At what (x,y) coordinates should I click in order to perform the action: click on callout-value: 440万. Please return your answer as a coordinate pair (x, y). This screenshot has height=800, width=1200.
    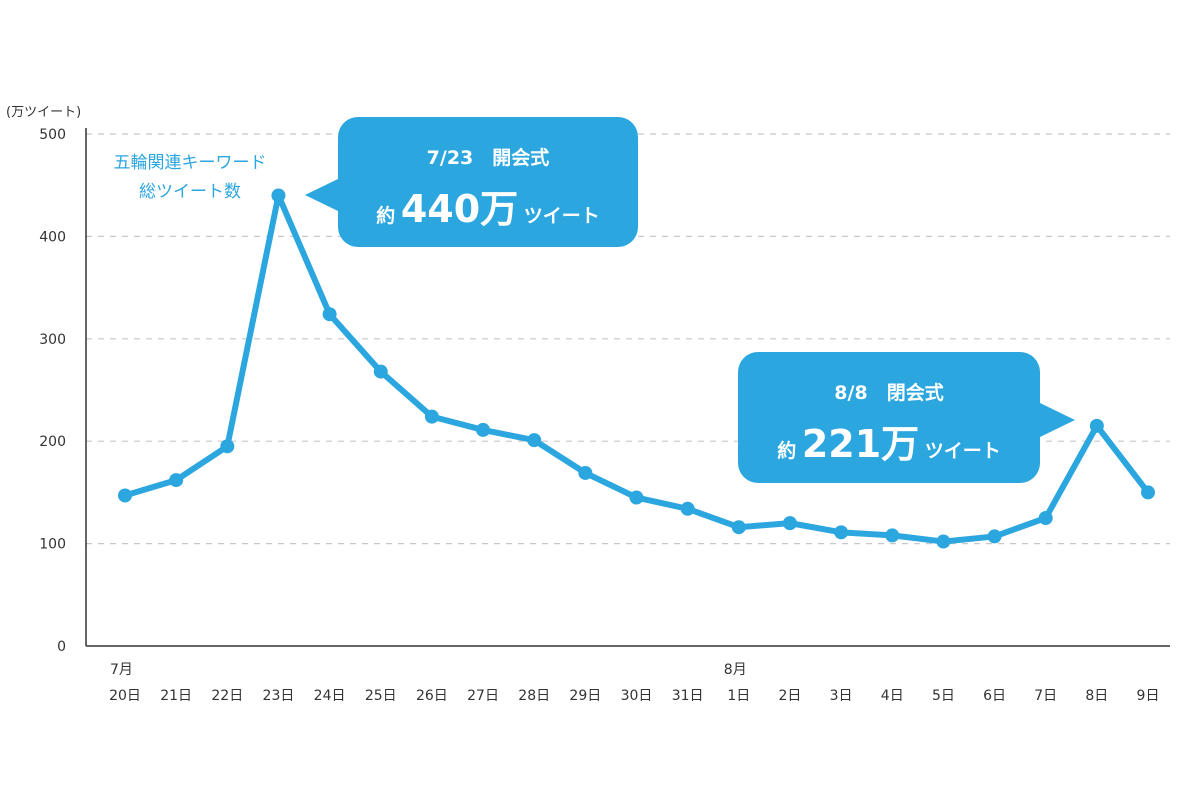
    Looking at the image, I should click on (459, 209).